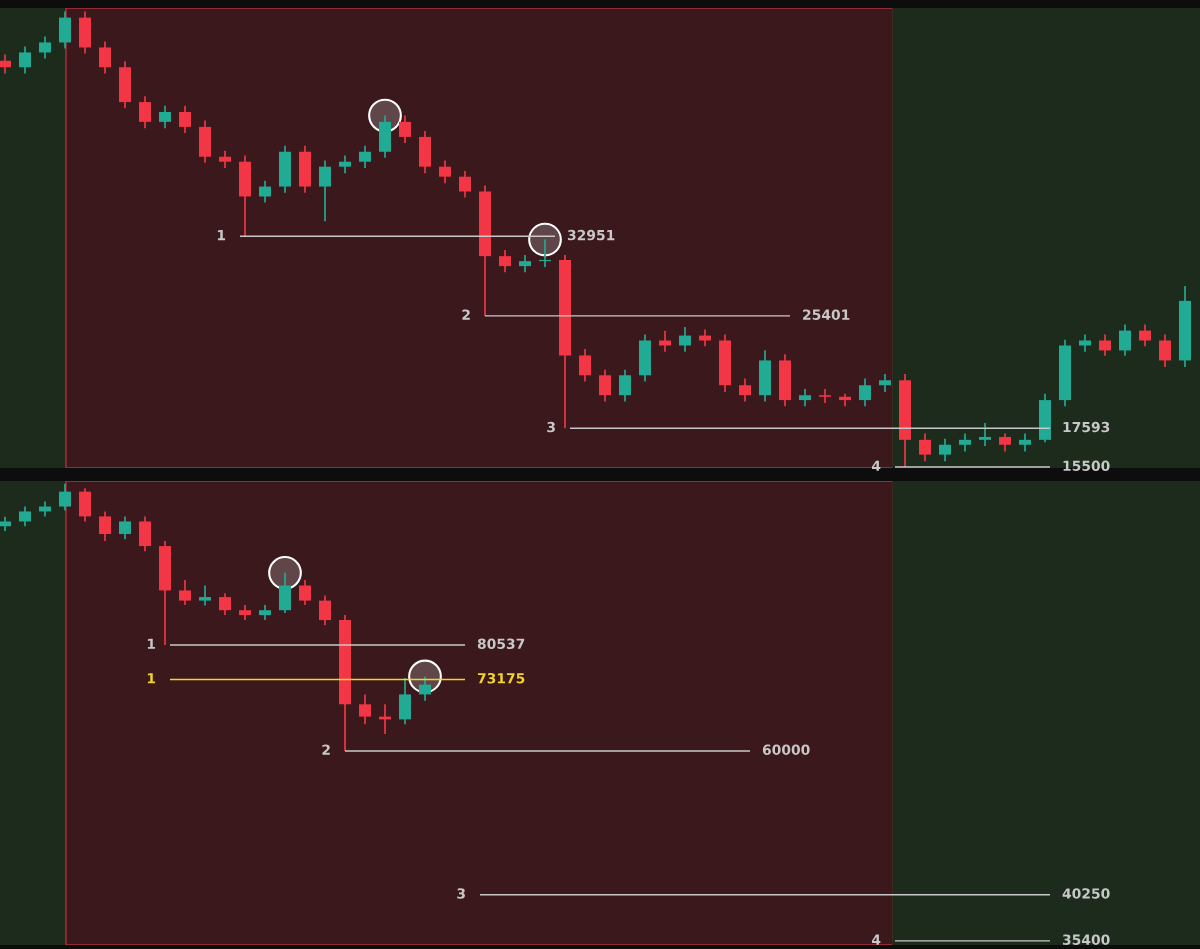  I want to click on ref-line-label: 40250, so click(1086, 893).